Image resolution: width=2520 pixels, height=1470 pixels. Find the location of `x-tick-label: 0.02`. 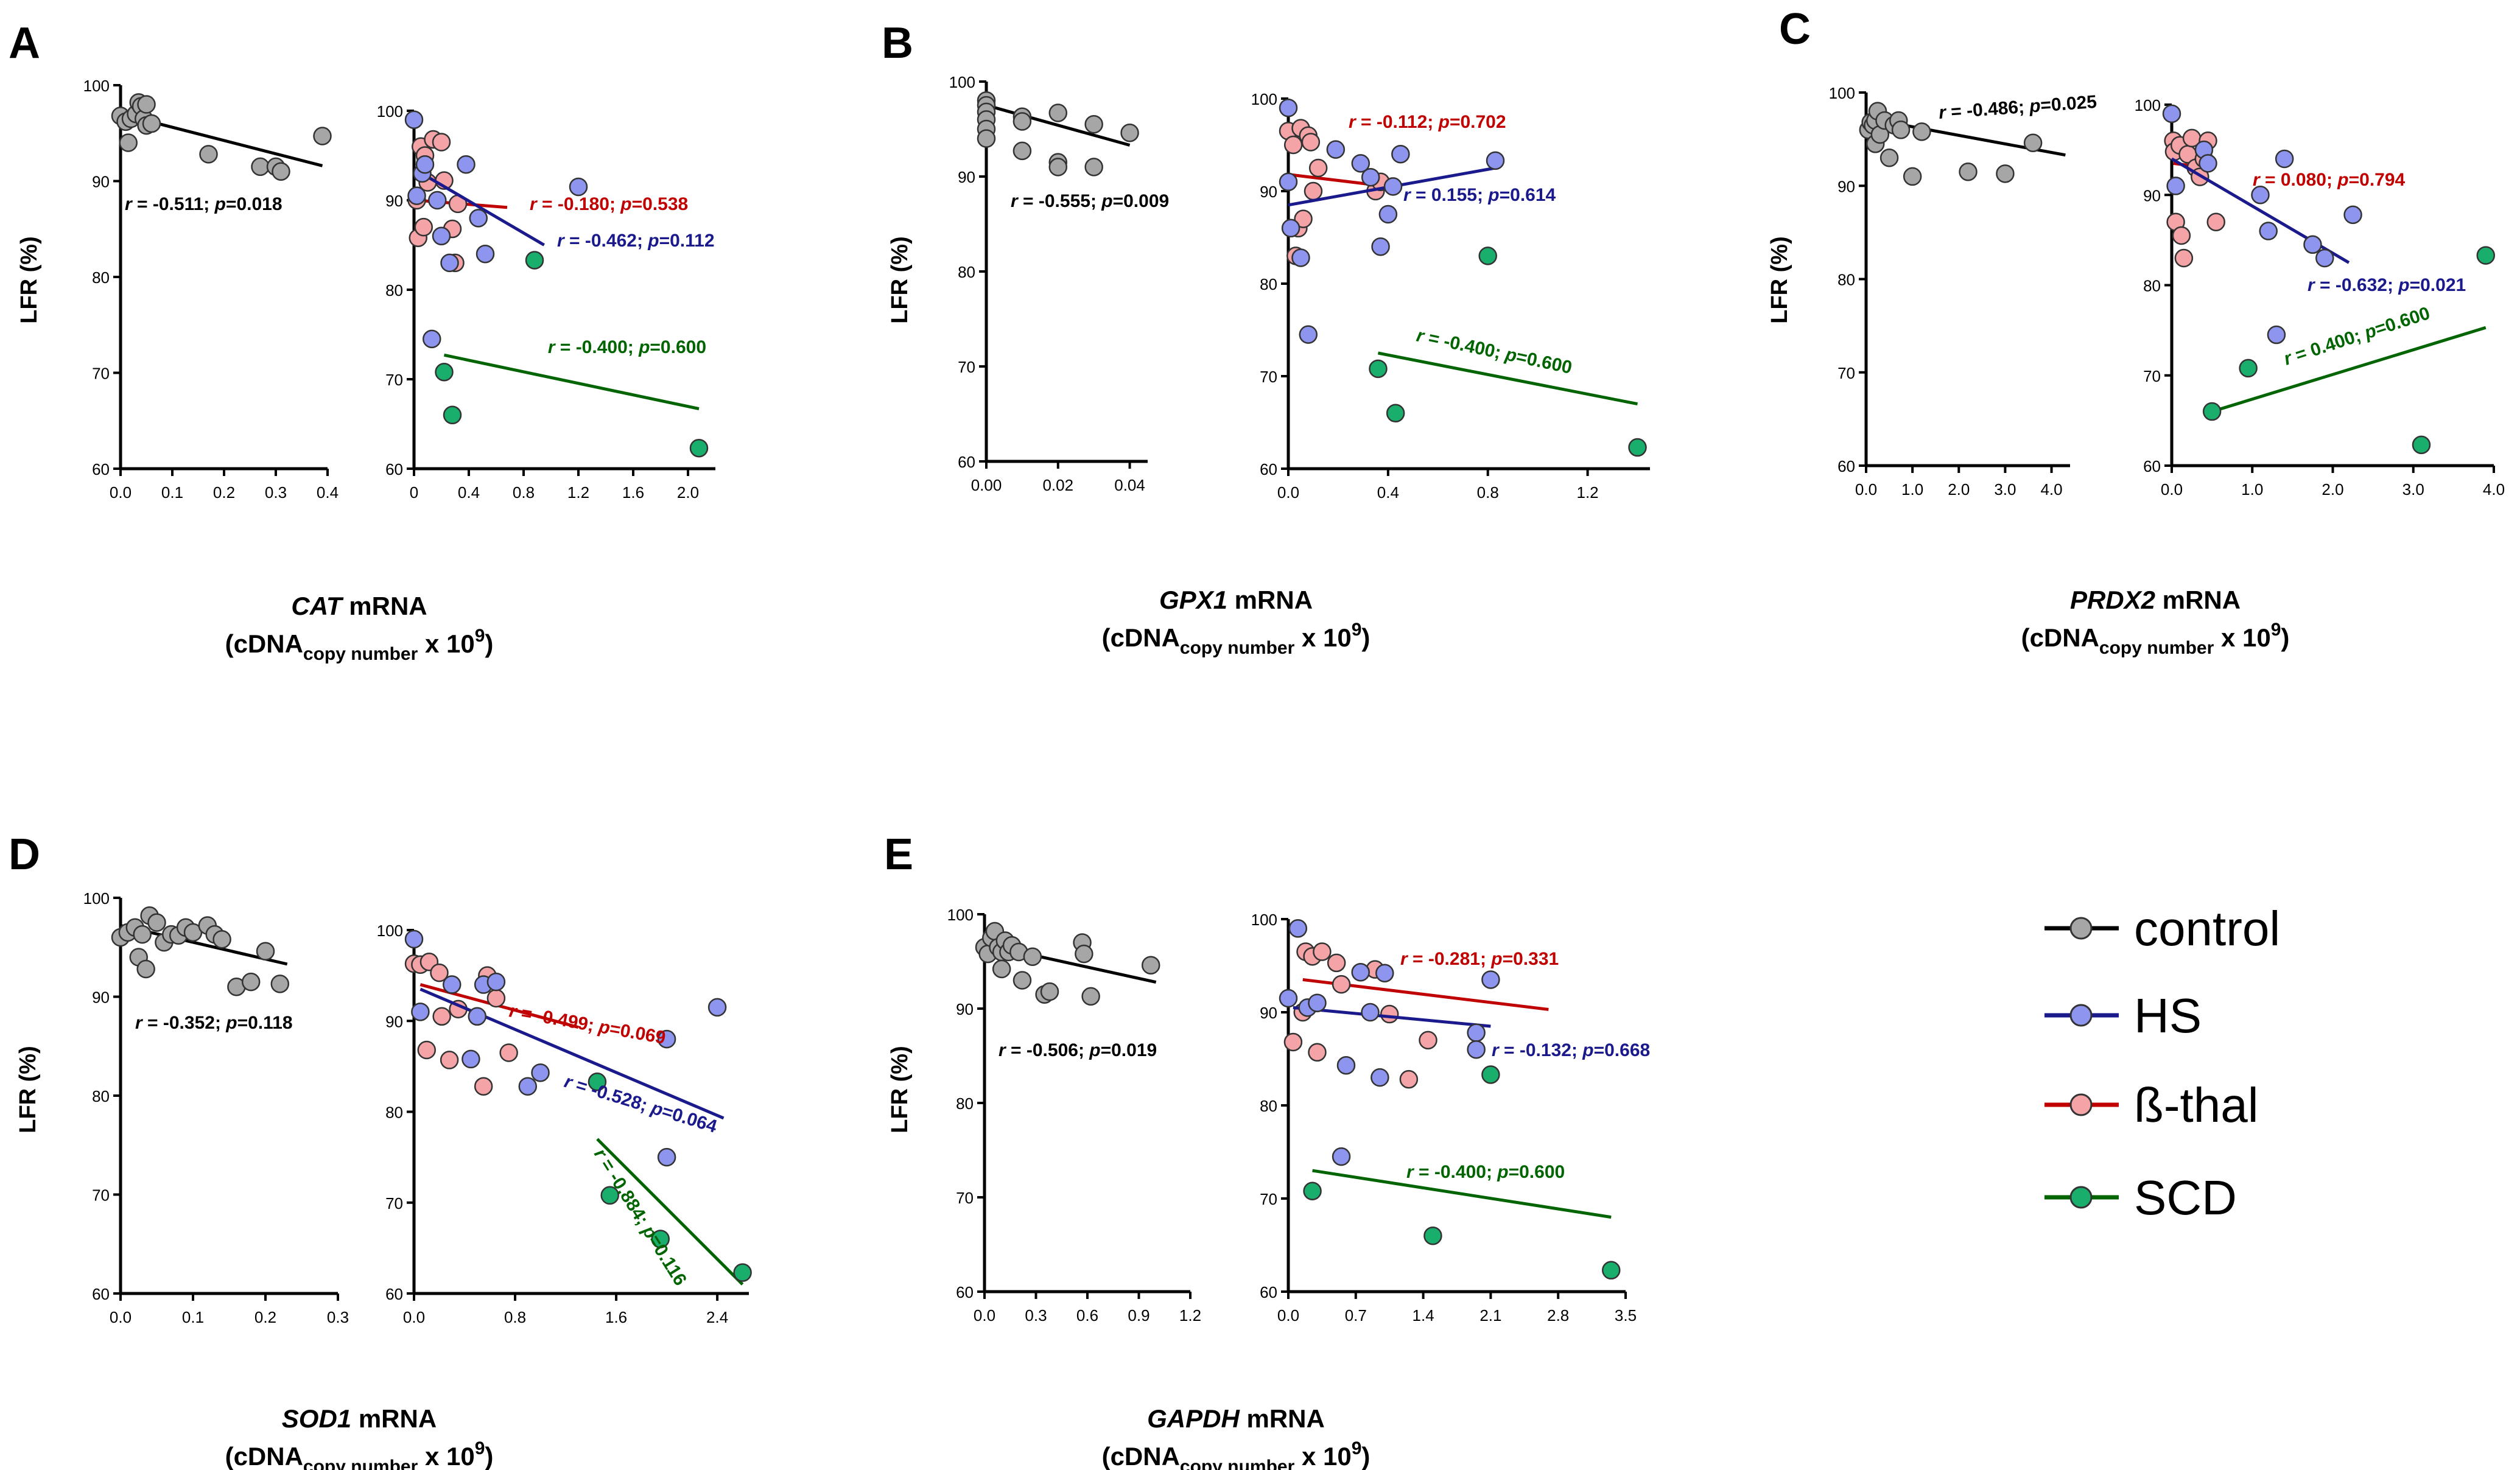

x-tick-label: 0.02 is located at coordinates (1057, 485).